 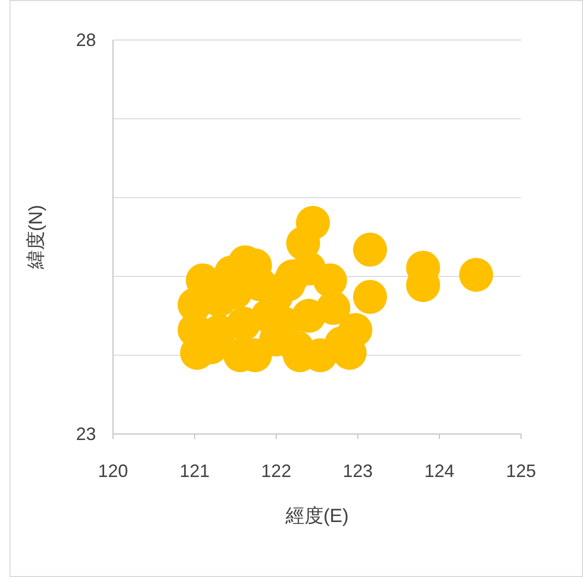 I want to click on x-tick-label: 122, so click(x=276, y=471).